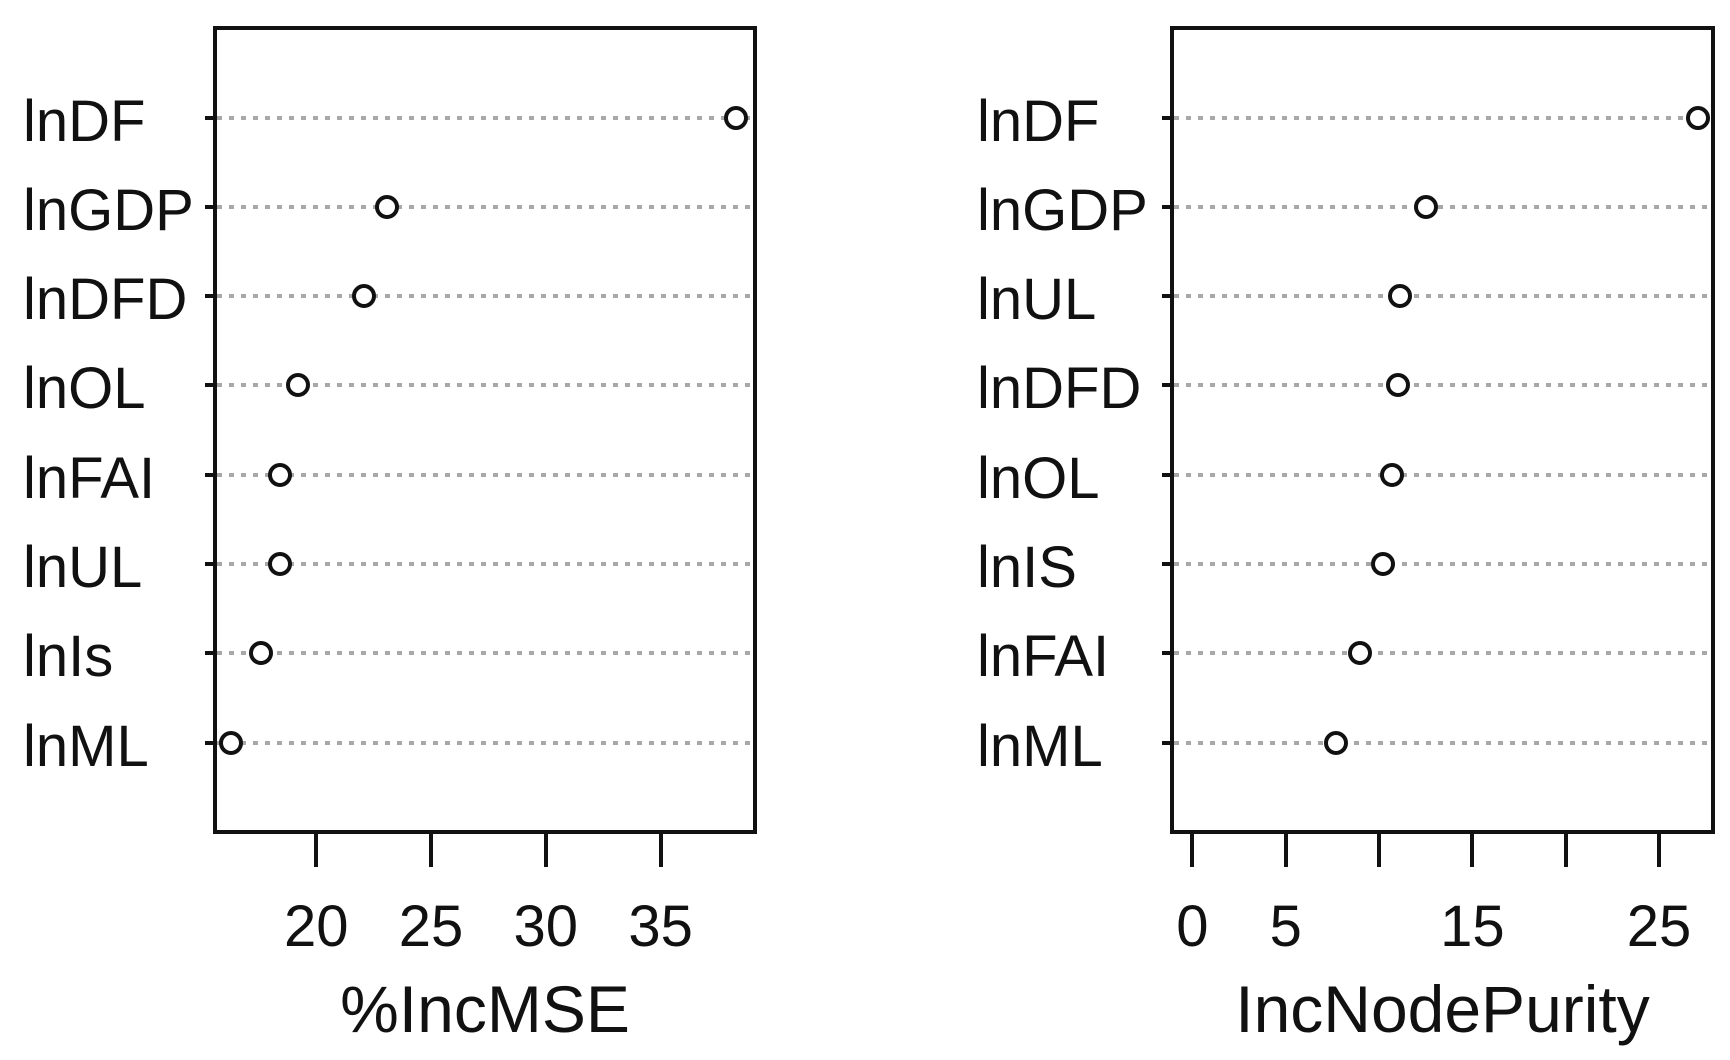 This screenshot has width=1730, height=1060. Describe the element at coordinates (1285, 926) in the screenshot. I see `x-tick-label: 5` at that location.